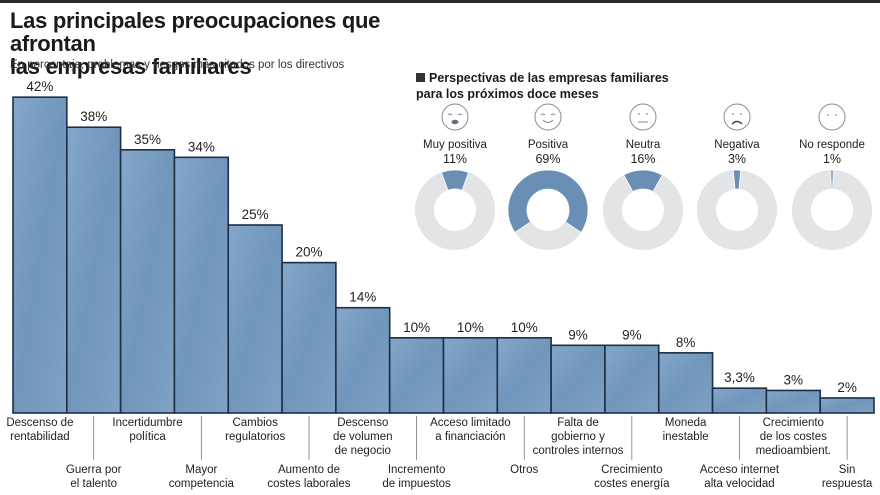 The width and height of the screenshot is (880, 495). I want to click on inset-title-line-2: para los próximos doce meses, so click(507, 94).